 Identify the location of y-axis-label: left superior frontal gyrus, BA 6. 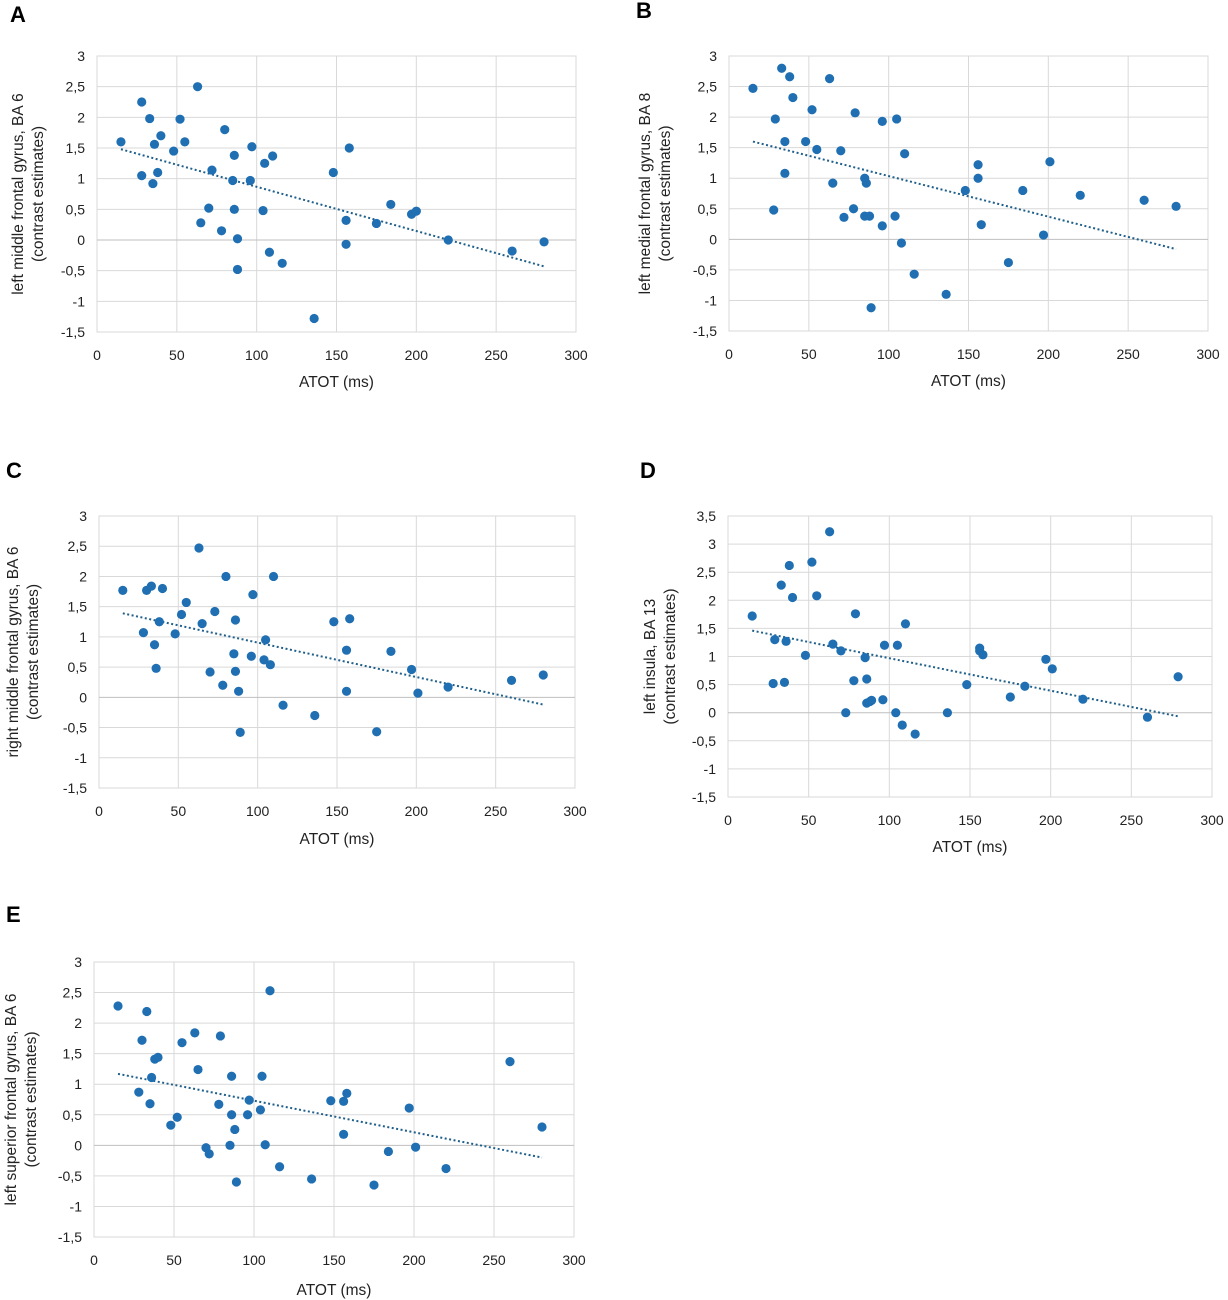
(11, 1100).